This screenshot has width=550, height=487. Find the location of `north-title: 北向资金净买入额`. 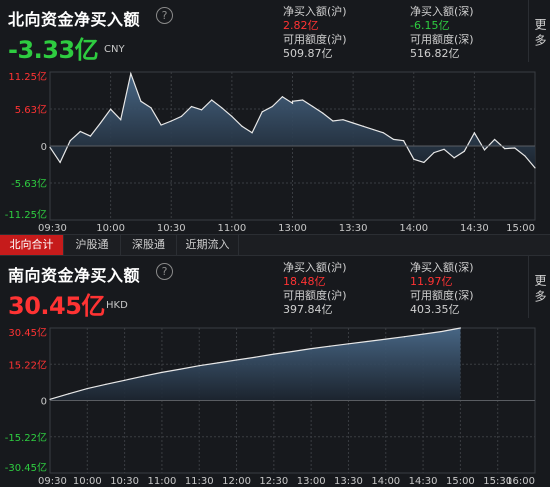

north-title: 北向资金净买入额 is located at coordinates (74, 19).